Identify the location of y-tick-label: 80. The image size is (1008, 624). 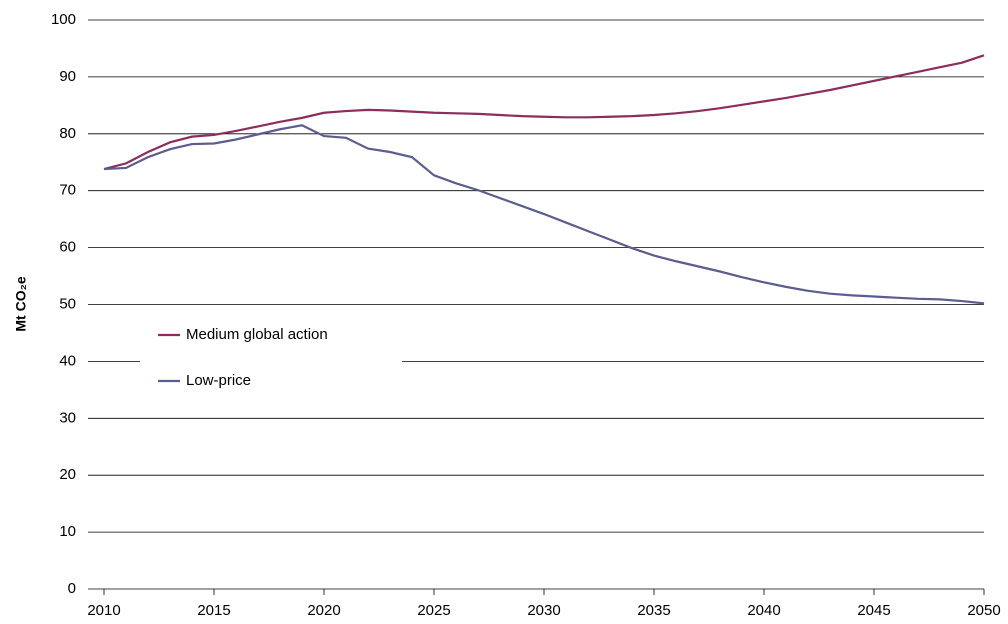
(67, 133).